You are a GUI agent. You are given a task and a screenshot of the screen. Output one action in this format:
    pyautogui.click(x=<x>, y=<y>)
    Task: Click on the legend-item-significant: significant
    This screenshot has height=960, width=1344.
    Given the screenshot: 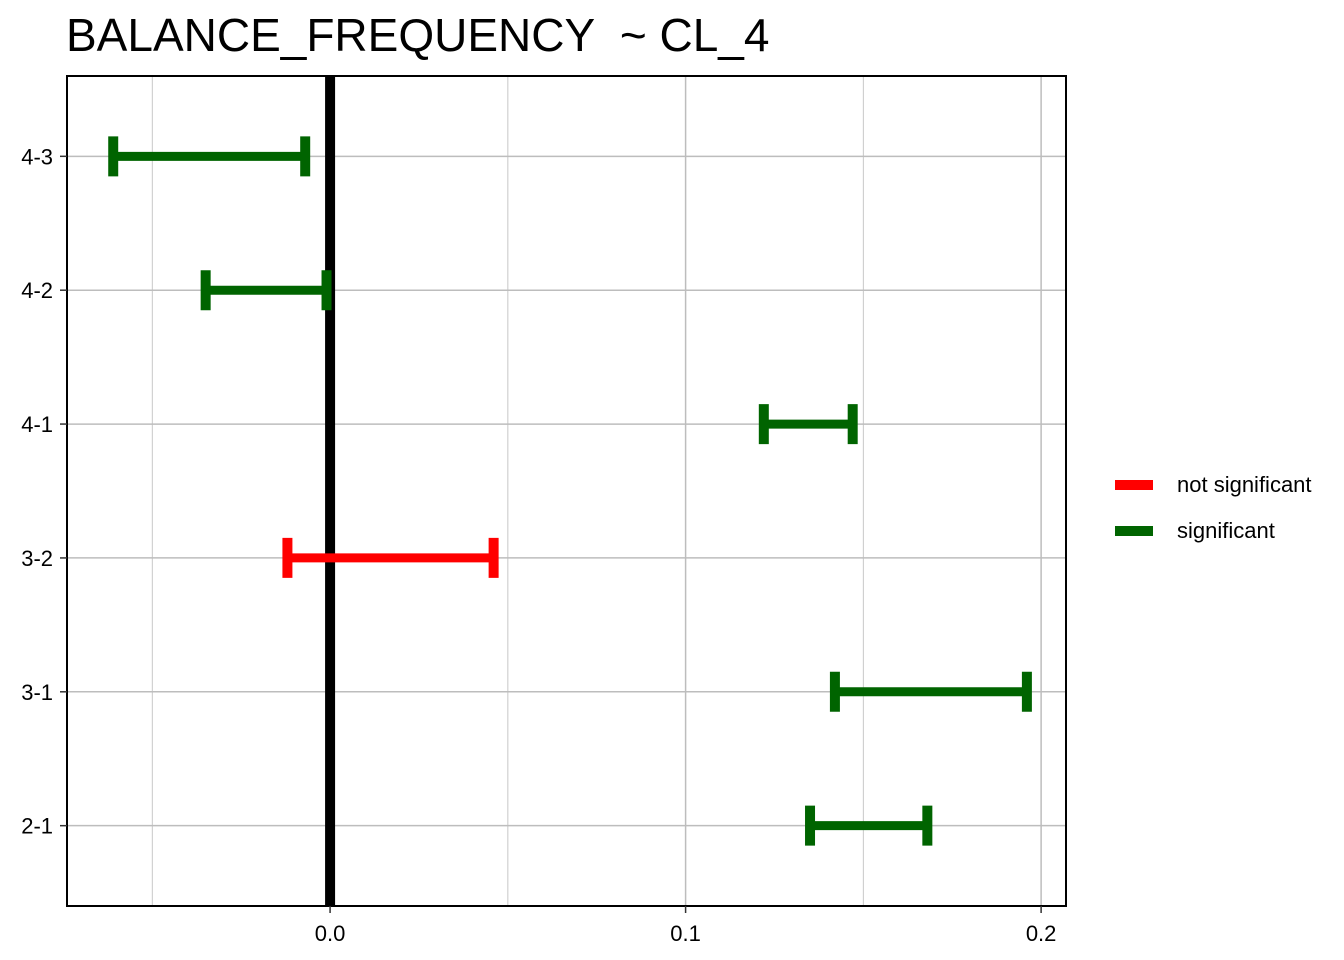 What is the action you would take?
    pyautogui.click(x=1213, y=531)
    